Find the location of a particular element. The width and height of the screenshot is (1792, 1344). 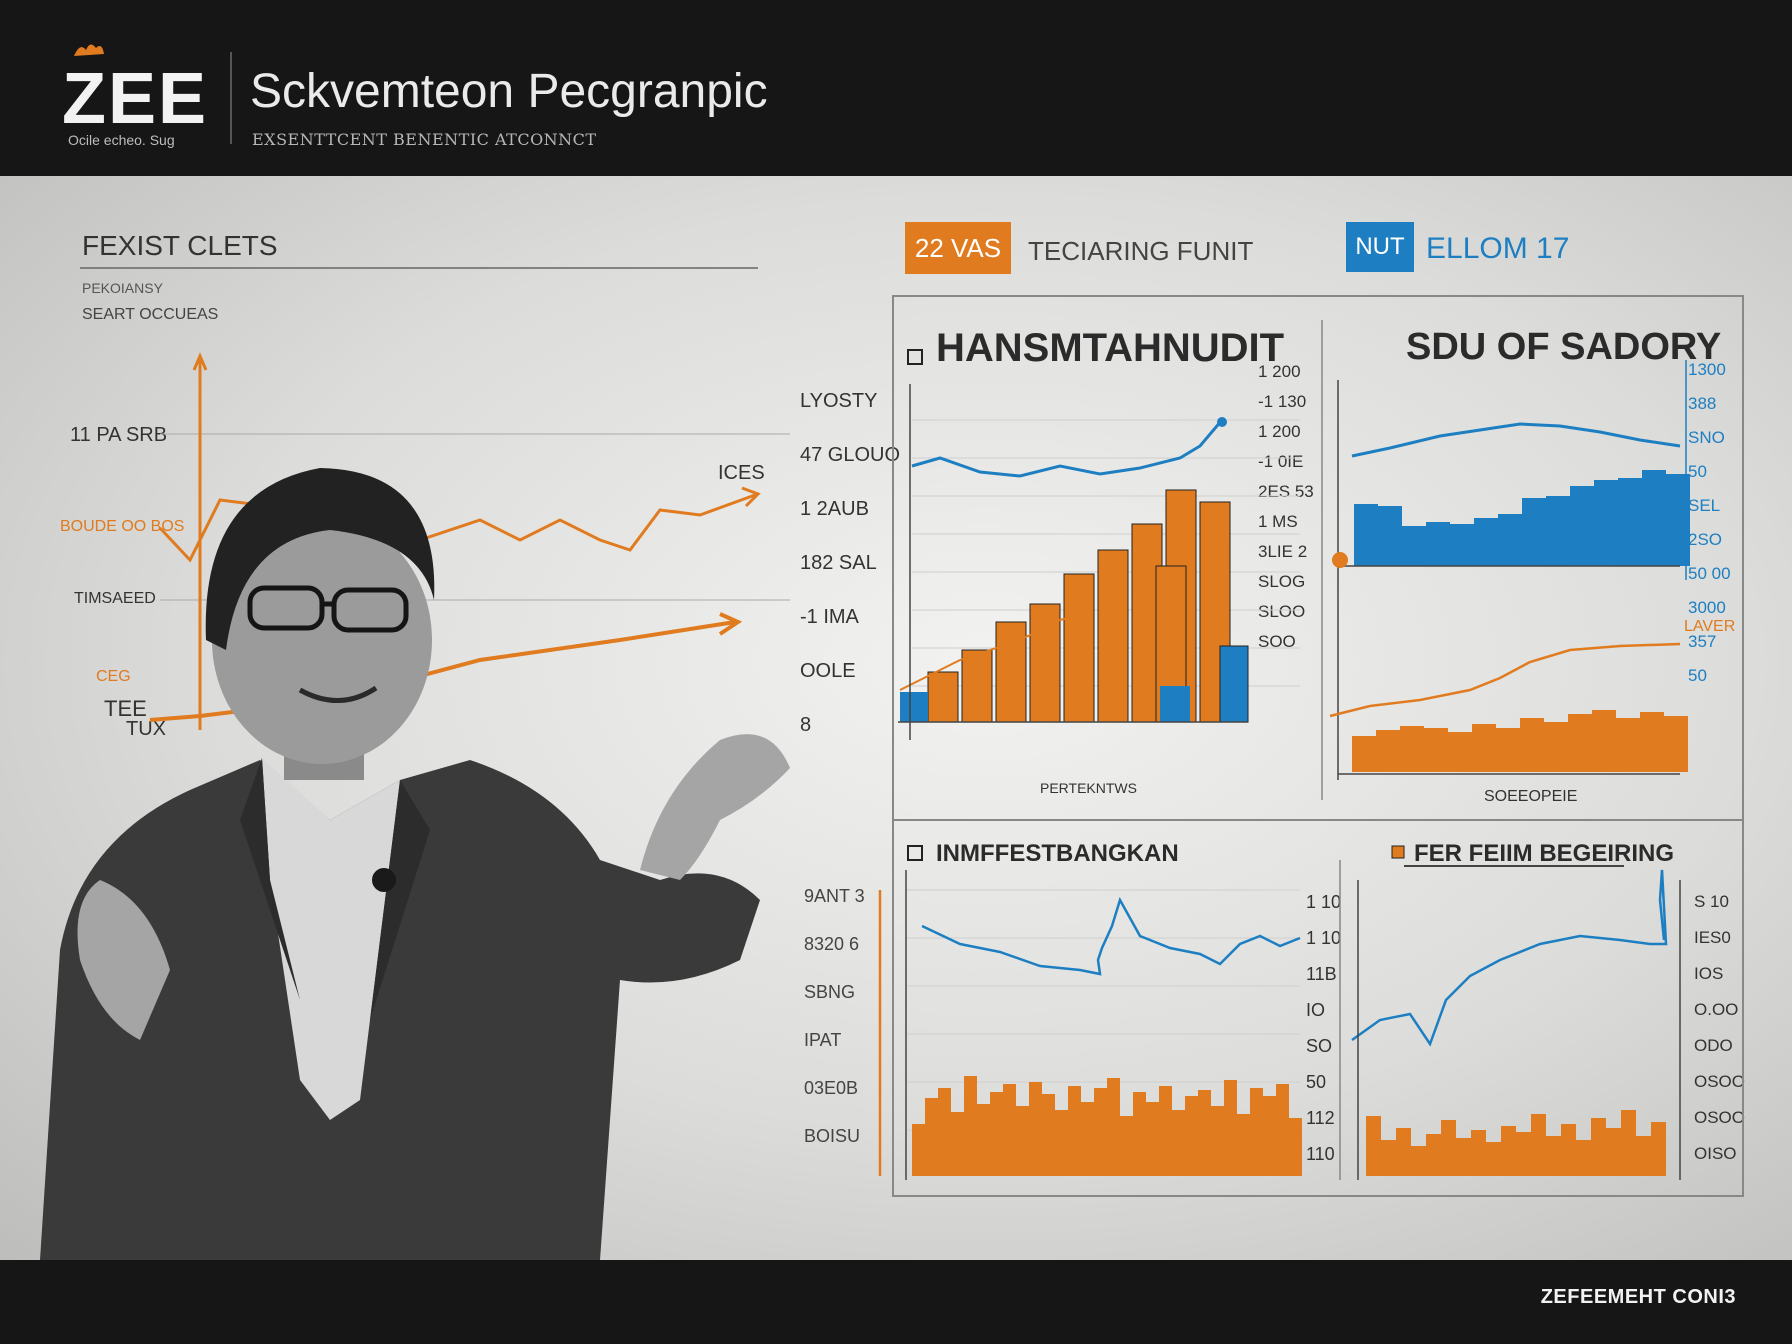

bl_mid_ticks-tick-0: 1 10 is located at coordinates (1324, 902).